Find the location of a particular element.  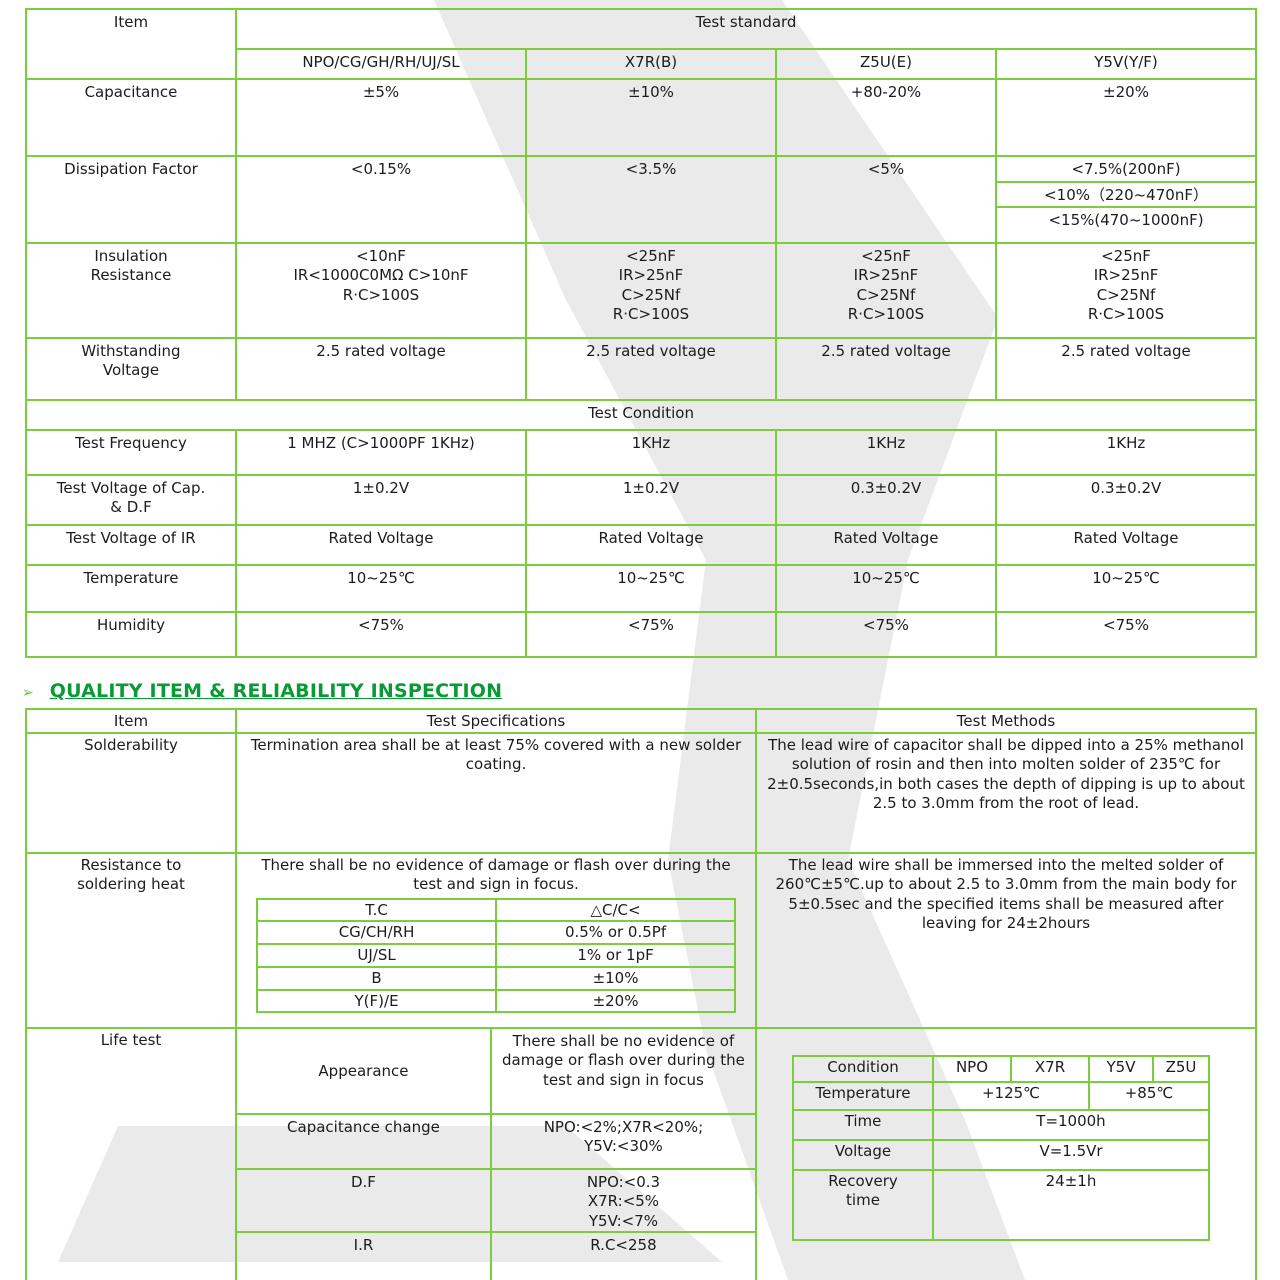

withstanding-label: Withstanding Voltage is located at coordinates (131, 368).